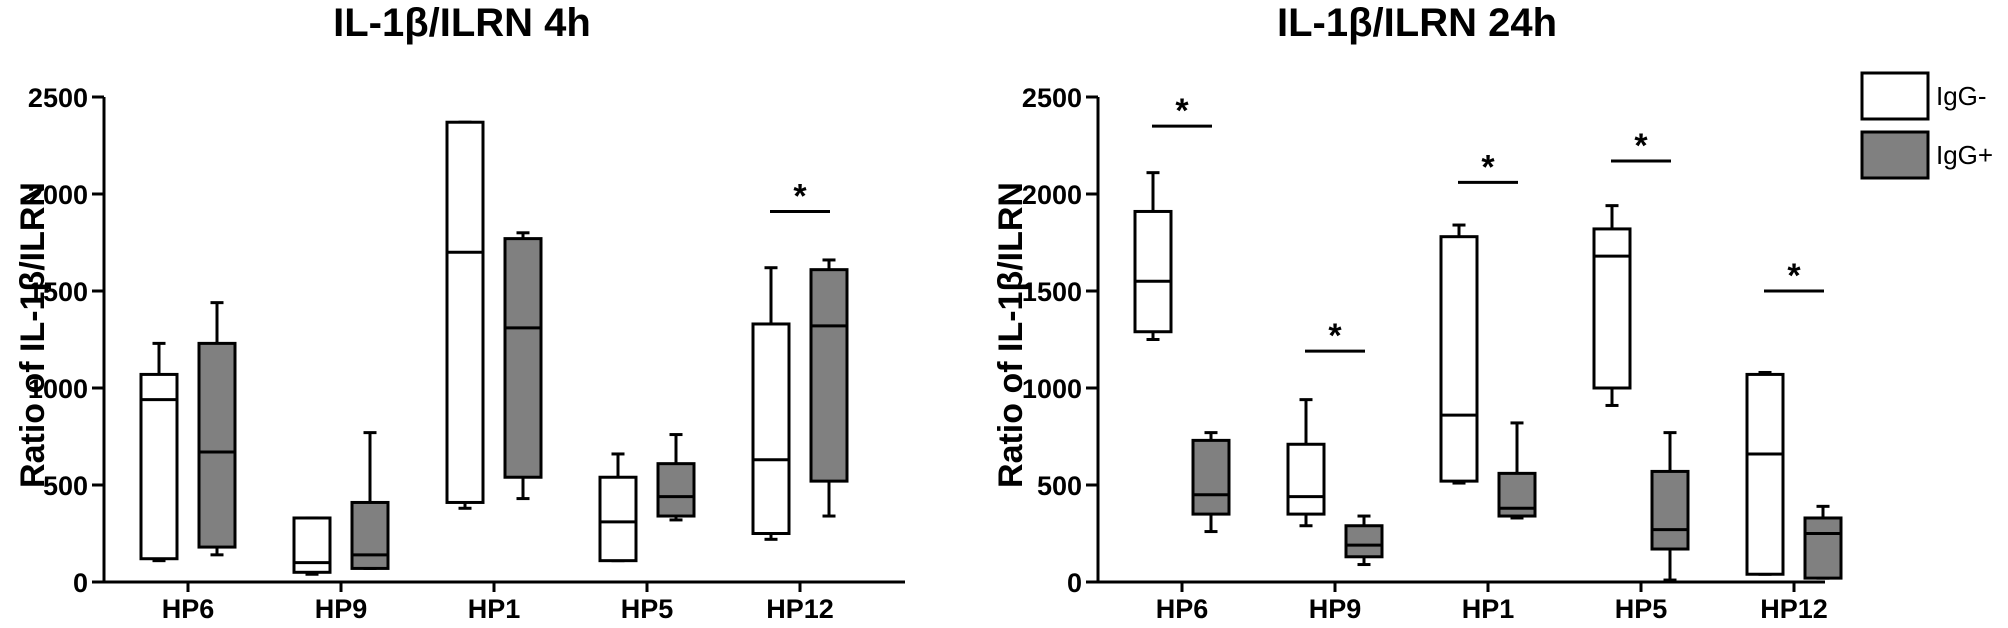  Describe the element at coordinates (1961, 96) in the screenshot. I see `legend-label-0: IgG-` at that location.